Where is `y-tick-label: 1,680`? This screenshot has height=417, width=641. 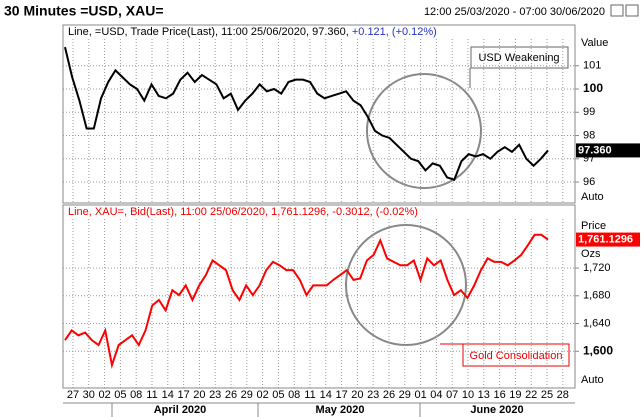
y-tick-label: 1,680 is located at coordinates (597, 296).